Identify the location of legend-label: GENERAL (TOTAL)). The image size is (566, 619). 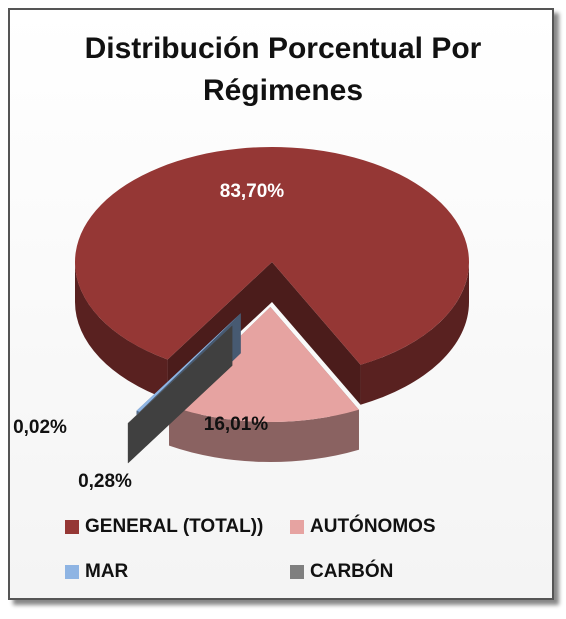
(174, 526).